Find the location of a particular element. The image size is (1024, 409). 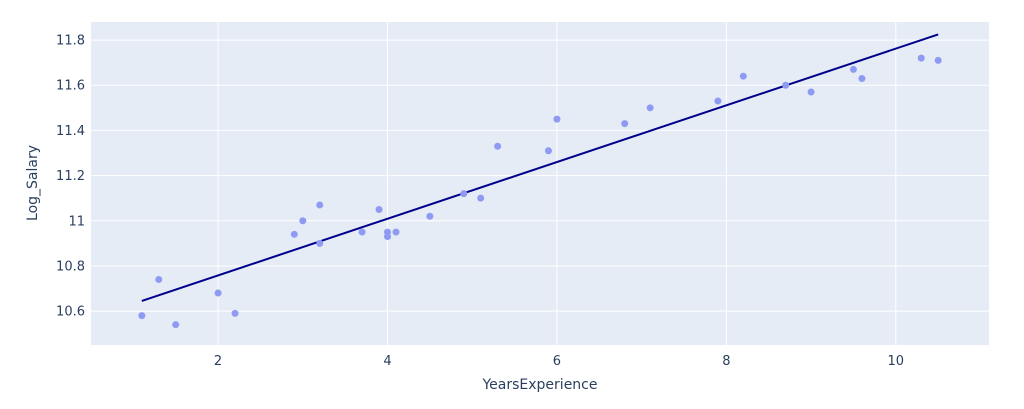

x-axis-title: YearsExperience is located at coordinates (539, 385).